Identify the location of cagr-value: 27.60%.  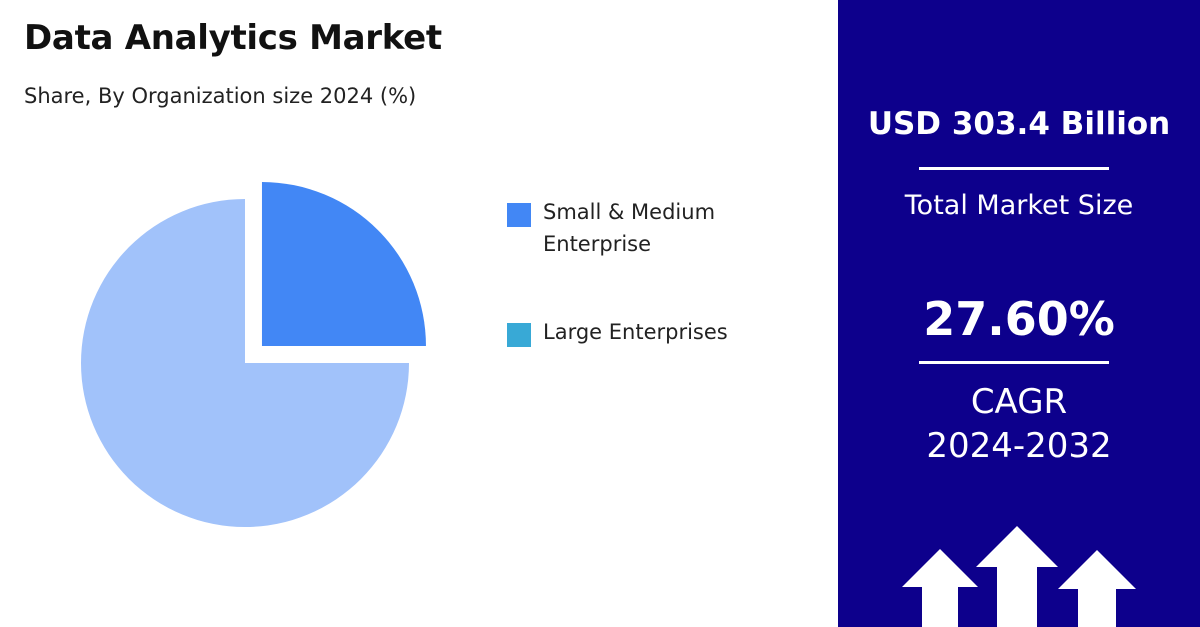
(1019, 319).